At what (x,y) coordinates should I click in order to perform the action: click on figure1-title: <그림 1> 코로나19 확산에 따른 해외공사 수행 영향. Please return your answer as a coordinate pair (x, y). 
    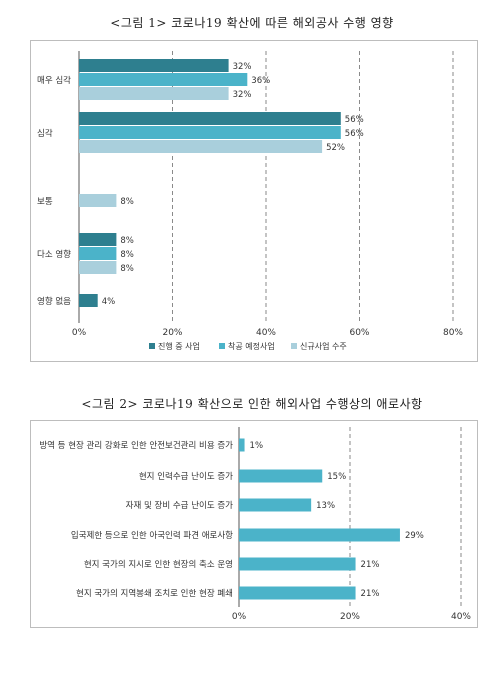
    Looking at the image, I should click on (252, 23).